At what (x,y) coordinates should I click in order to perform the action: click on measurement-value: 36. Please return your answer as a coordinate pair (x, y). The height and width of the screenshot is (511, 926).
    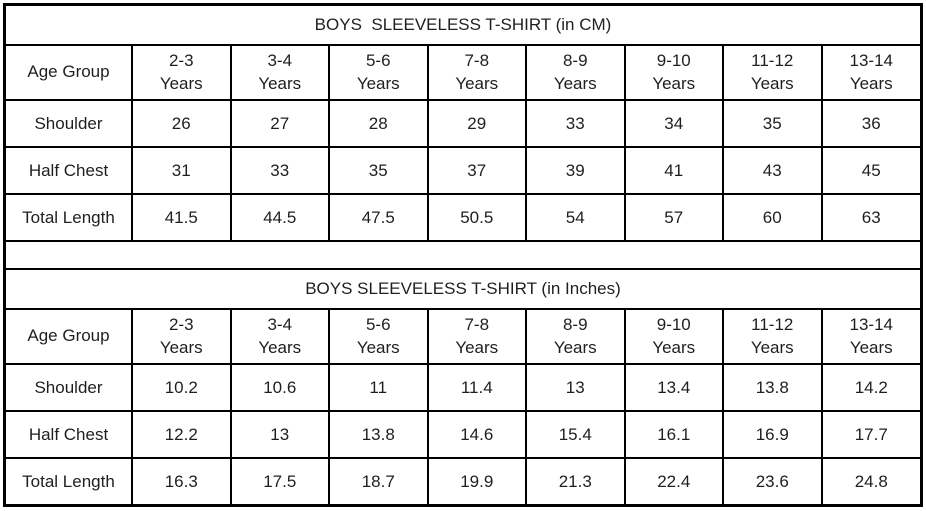
    Looking at the image, I should click on (870, 123).